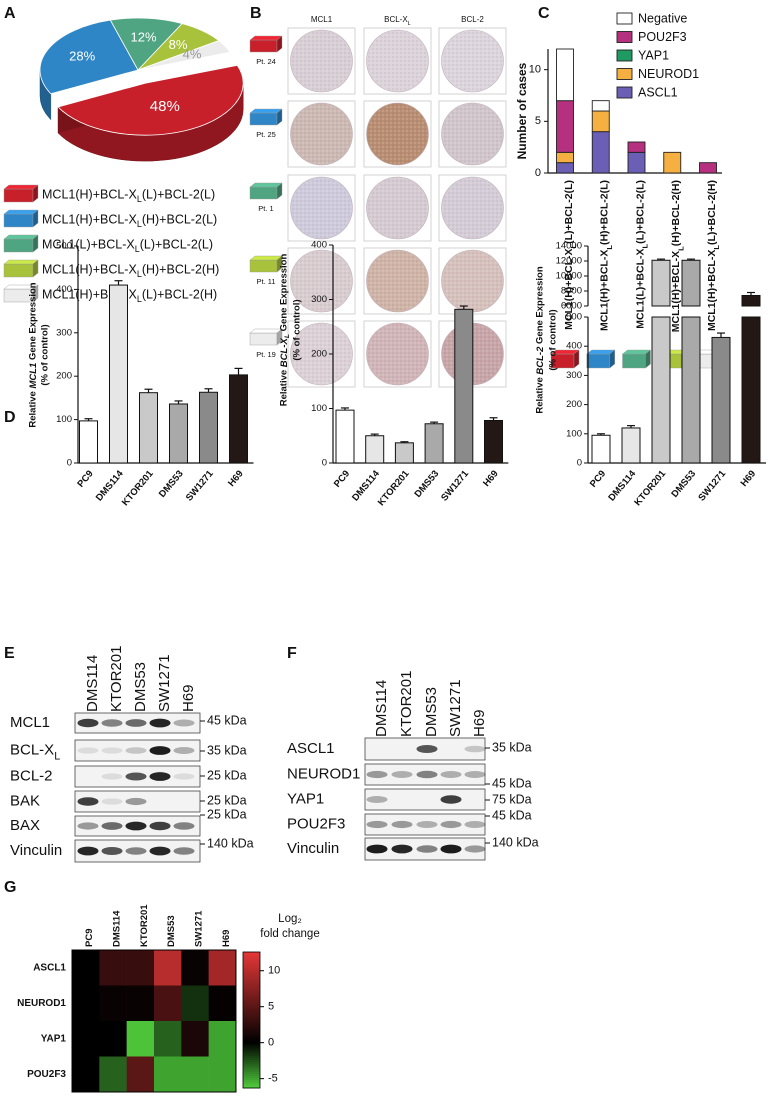  Describe the element at coordinates (89, 938) in the screenshot. I see `column-label: PC9` at that location.